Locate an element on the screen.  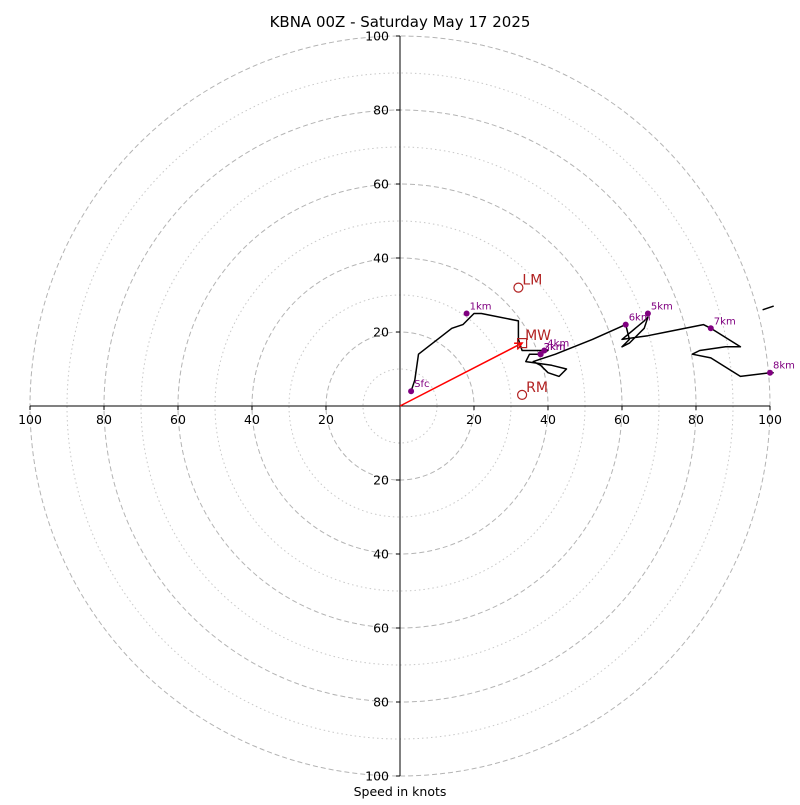
bunkers-vector-group is located at coordinates (461, 374).